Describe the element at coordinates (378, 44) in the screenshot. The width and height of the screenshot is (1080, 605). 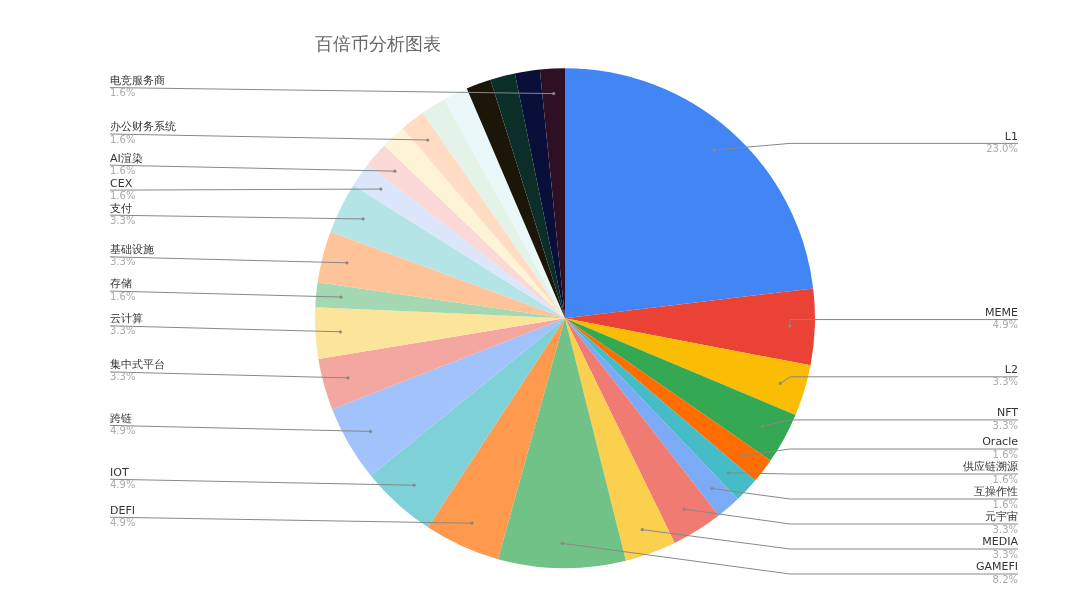
I see `chart-title: 百倍币分析图表` at that location.